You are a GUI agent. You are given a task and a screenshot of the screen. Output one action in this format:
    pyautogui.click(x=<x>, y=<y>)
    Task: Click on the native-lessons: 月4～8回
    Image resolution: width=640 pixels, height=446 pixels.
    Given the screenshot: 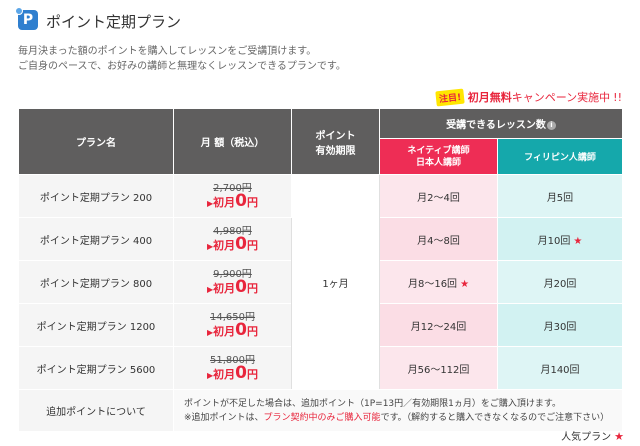 What is the action you would take?
    pyautogui.click(x=438, y=239)
    